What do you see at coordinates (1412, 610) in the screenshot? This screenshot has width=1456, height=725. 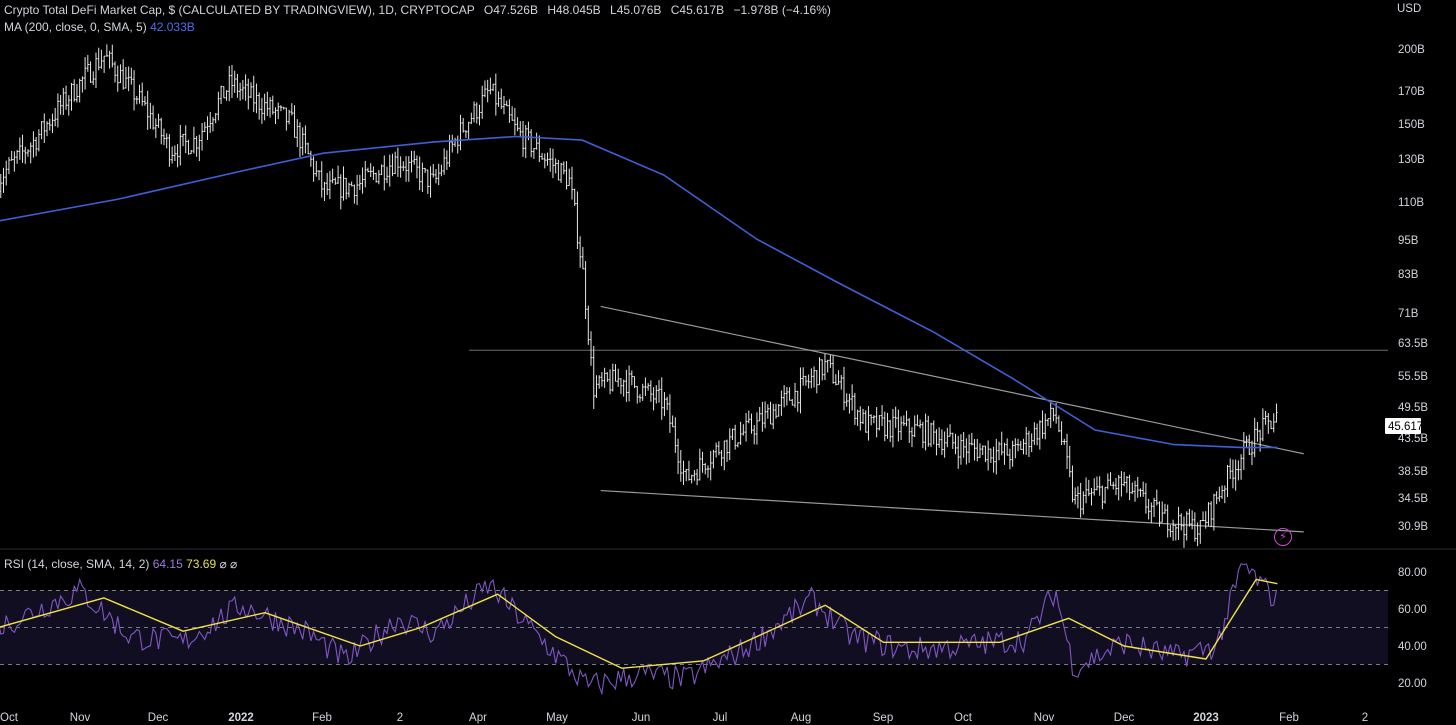 I see `rsi-axis-tick: 60.00` at bounding box center [1412, 610].